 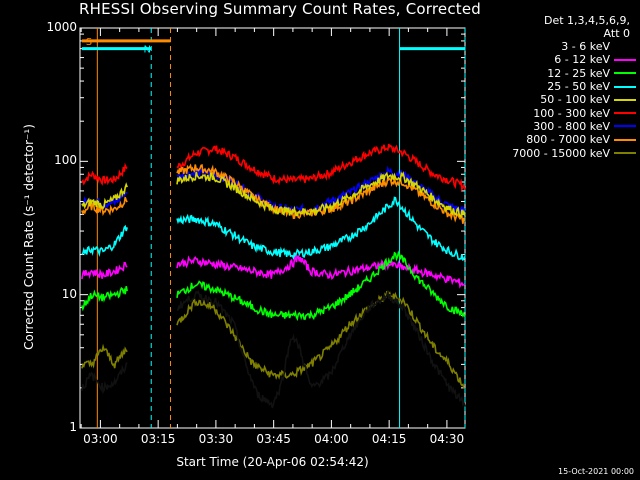 What do you see at coordinates (272, 462) in the screenshot?
I see `x-axis-title: Start Time (20-Apr-06 02:54:42)` at bounding box center [272, 462].